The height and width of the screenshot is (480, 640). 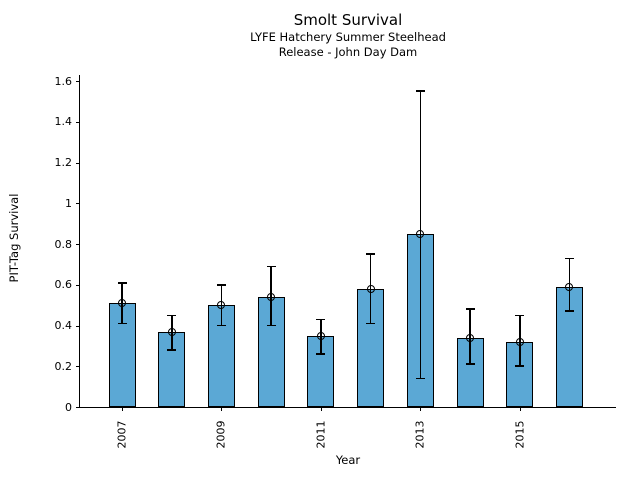 What do you see at coordinates (470, 309) in the screenshot?
I see `error-cap-top-2014` at bounding box center [470, 309].